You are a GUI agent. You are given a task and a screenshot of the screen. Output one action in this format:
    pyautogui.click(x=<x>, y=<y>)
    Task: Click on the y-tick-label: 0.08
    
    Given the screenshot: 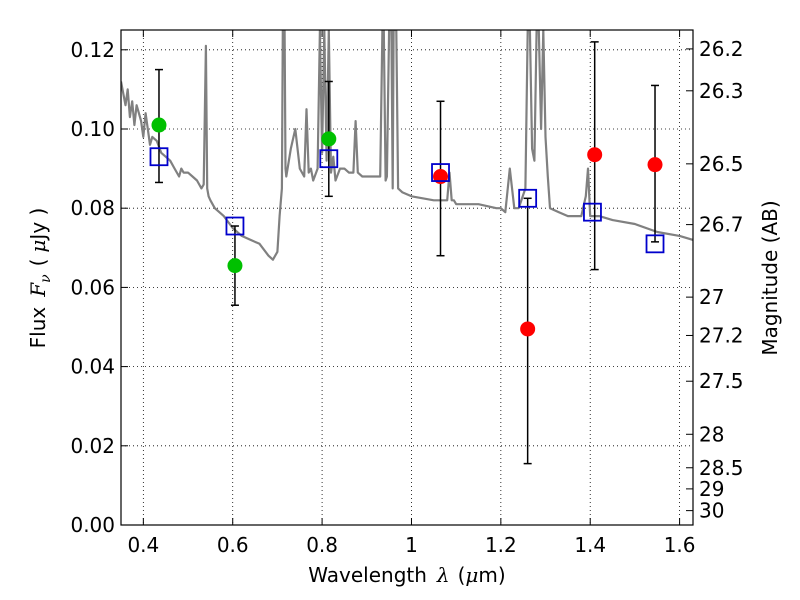 What is the action you would take?
    pyautogui.click(x=92, y=208)
    